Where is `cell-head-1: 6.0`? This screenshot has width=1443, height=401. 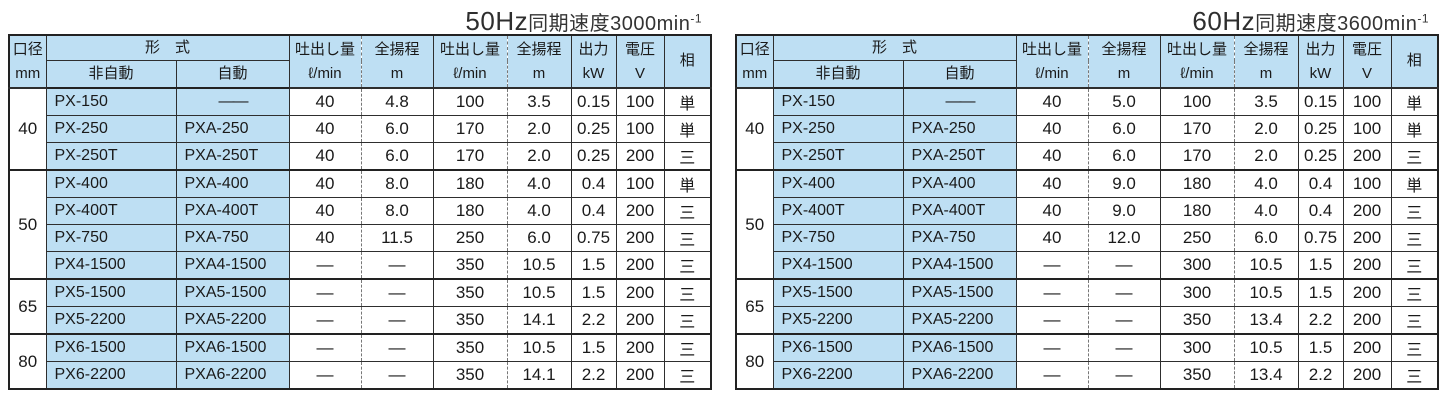
cell-head-1: 6.0 is located at coordinates (397, 129).